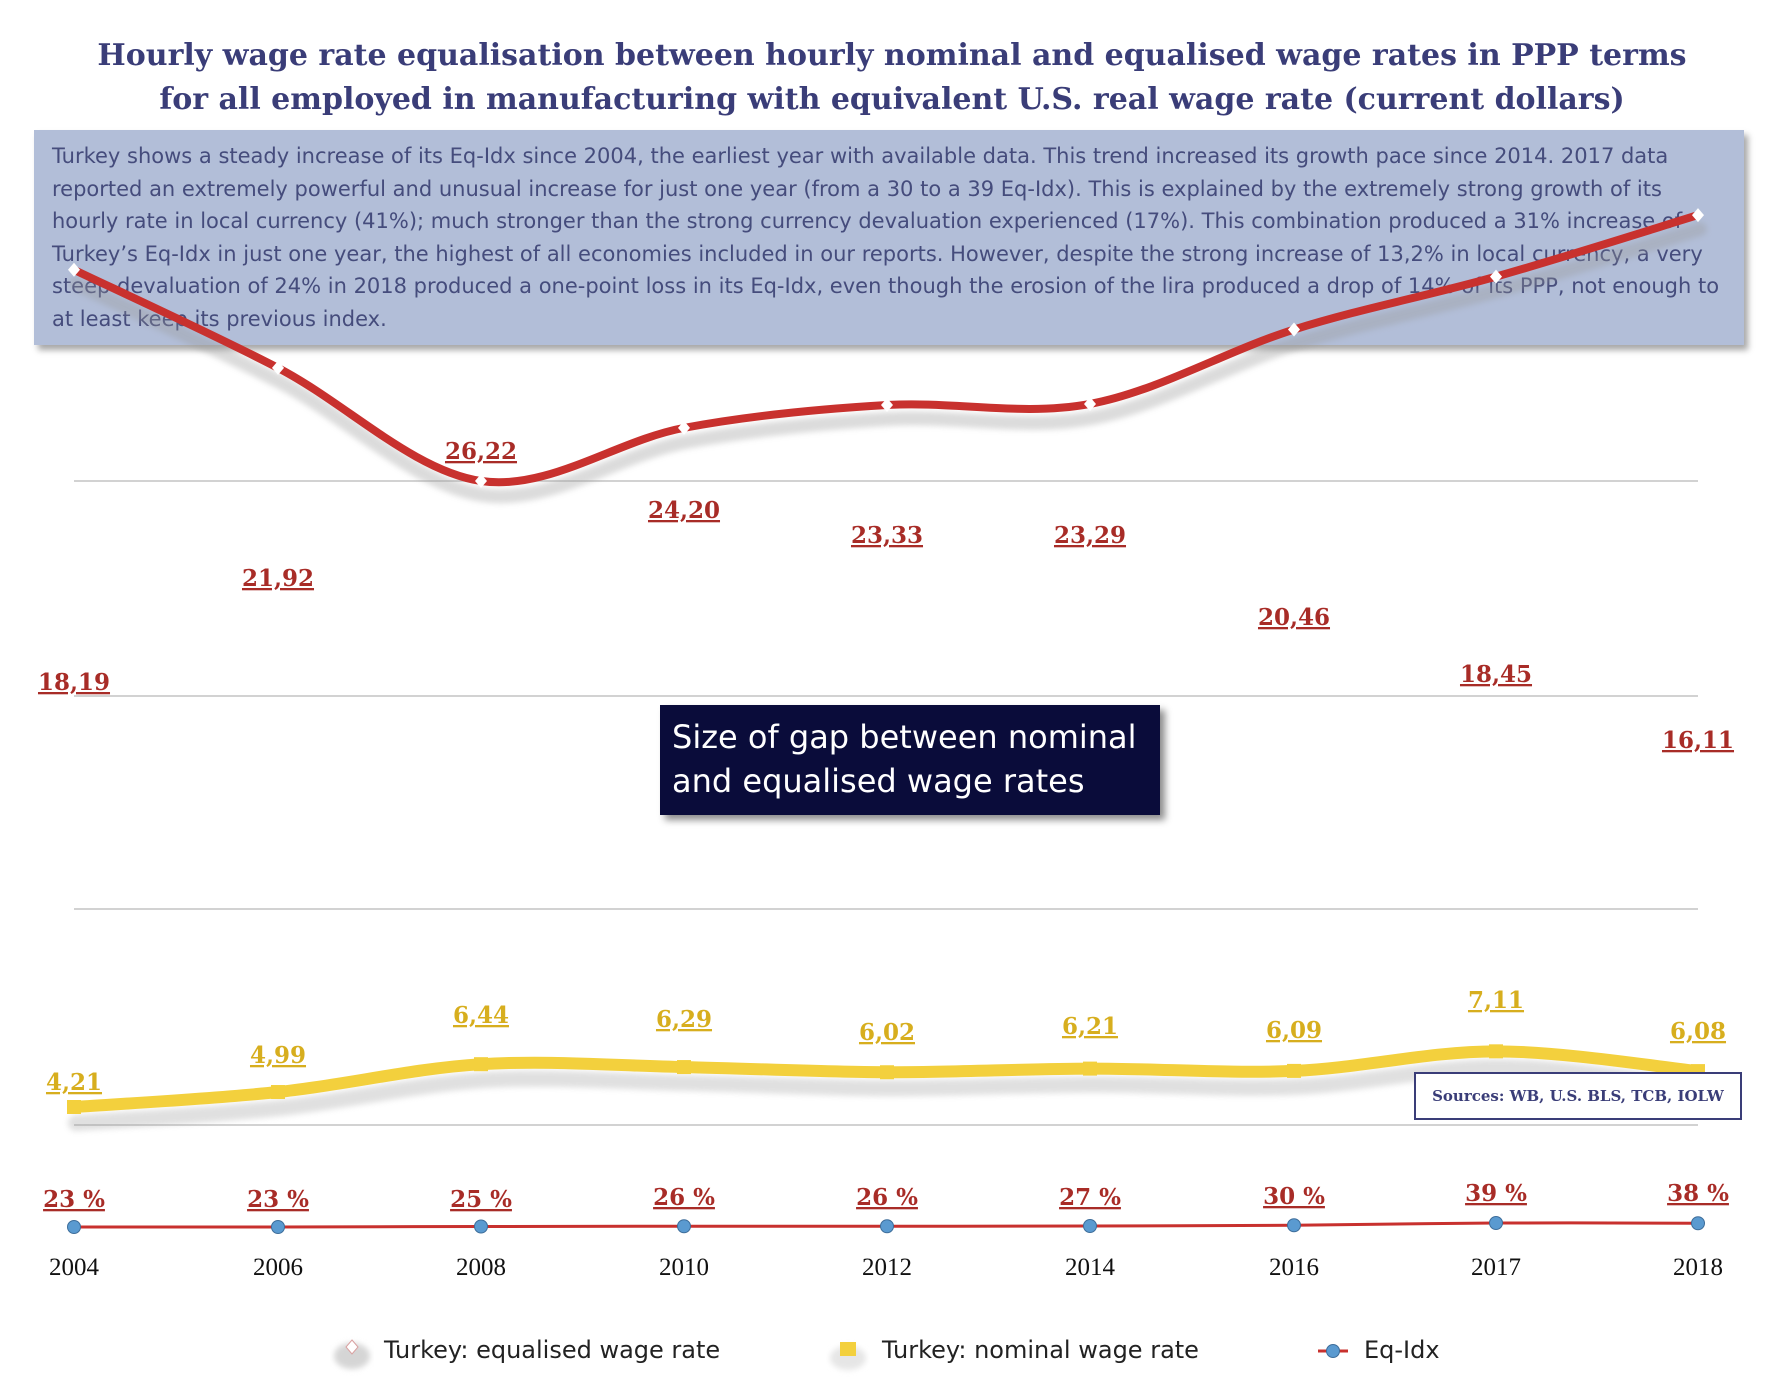 This screenshot has height=1388, width=1784. What do you see at coordinates (481, 1015) in the screenshot?
I see `nominal-data-label: 6,44` at bounding box center [481, 1015].